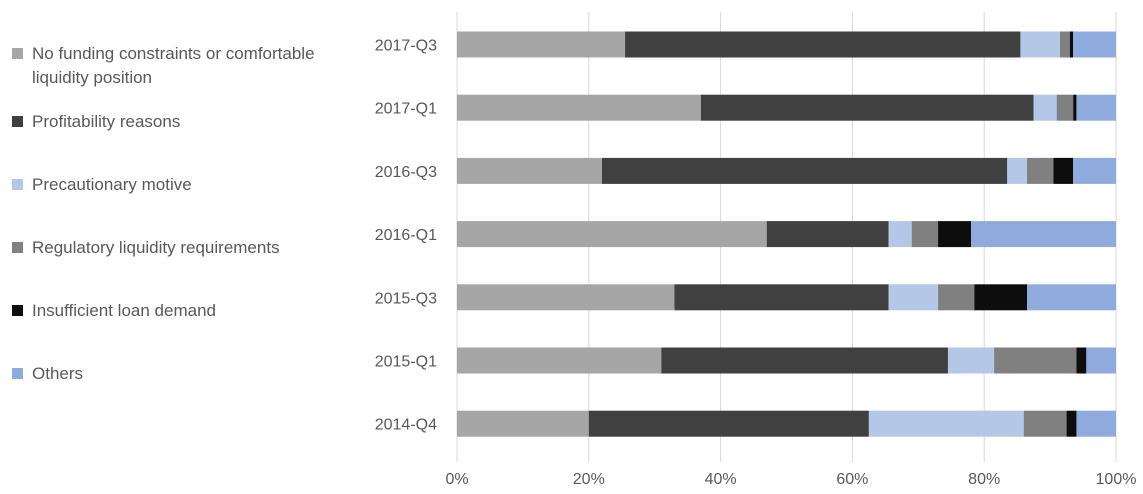  Describe the element at coordinates (187, 122) in the screenshot. I see `legend-item-profitability-reasons: Profitability reasons` at that location.